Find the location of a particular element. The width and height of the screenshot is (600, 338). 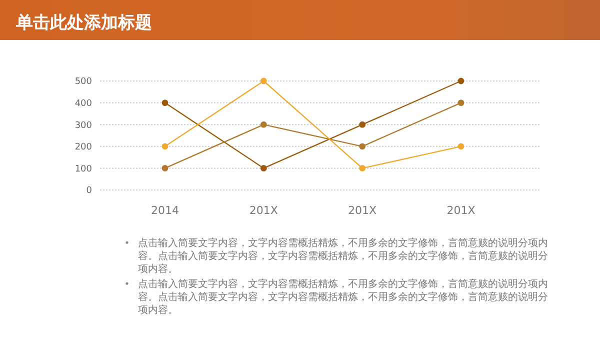

y-tick-label: 0 is located at coordinates (89, 191).